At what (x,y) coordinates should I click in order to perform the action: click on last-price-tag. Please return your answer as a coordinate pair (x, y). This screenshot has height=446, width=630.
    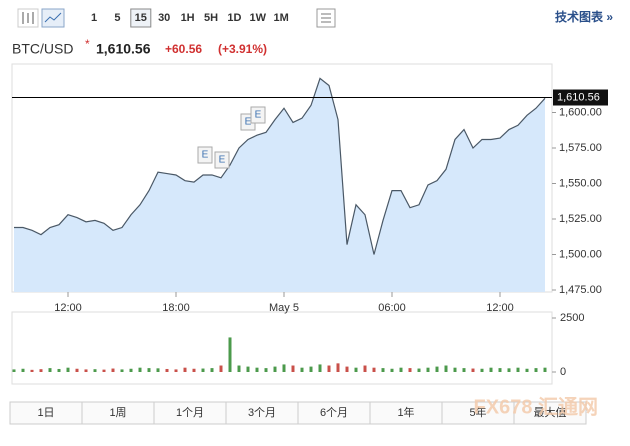
    Looking at the image, I should click on (580, 97).